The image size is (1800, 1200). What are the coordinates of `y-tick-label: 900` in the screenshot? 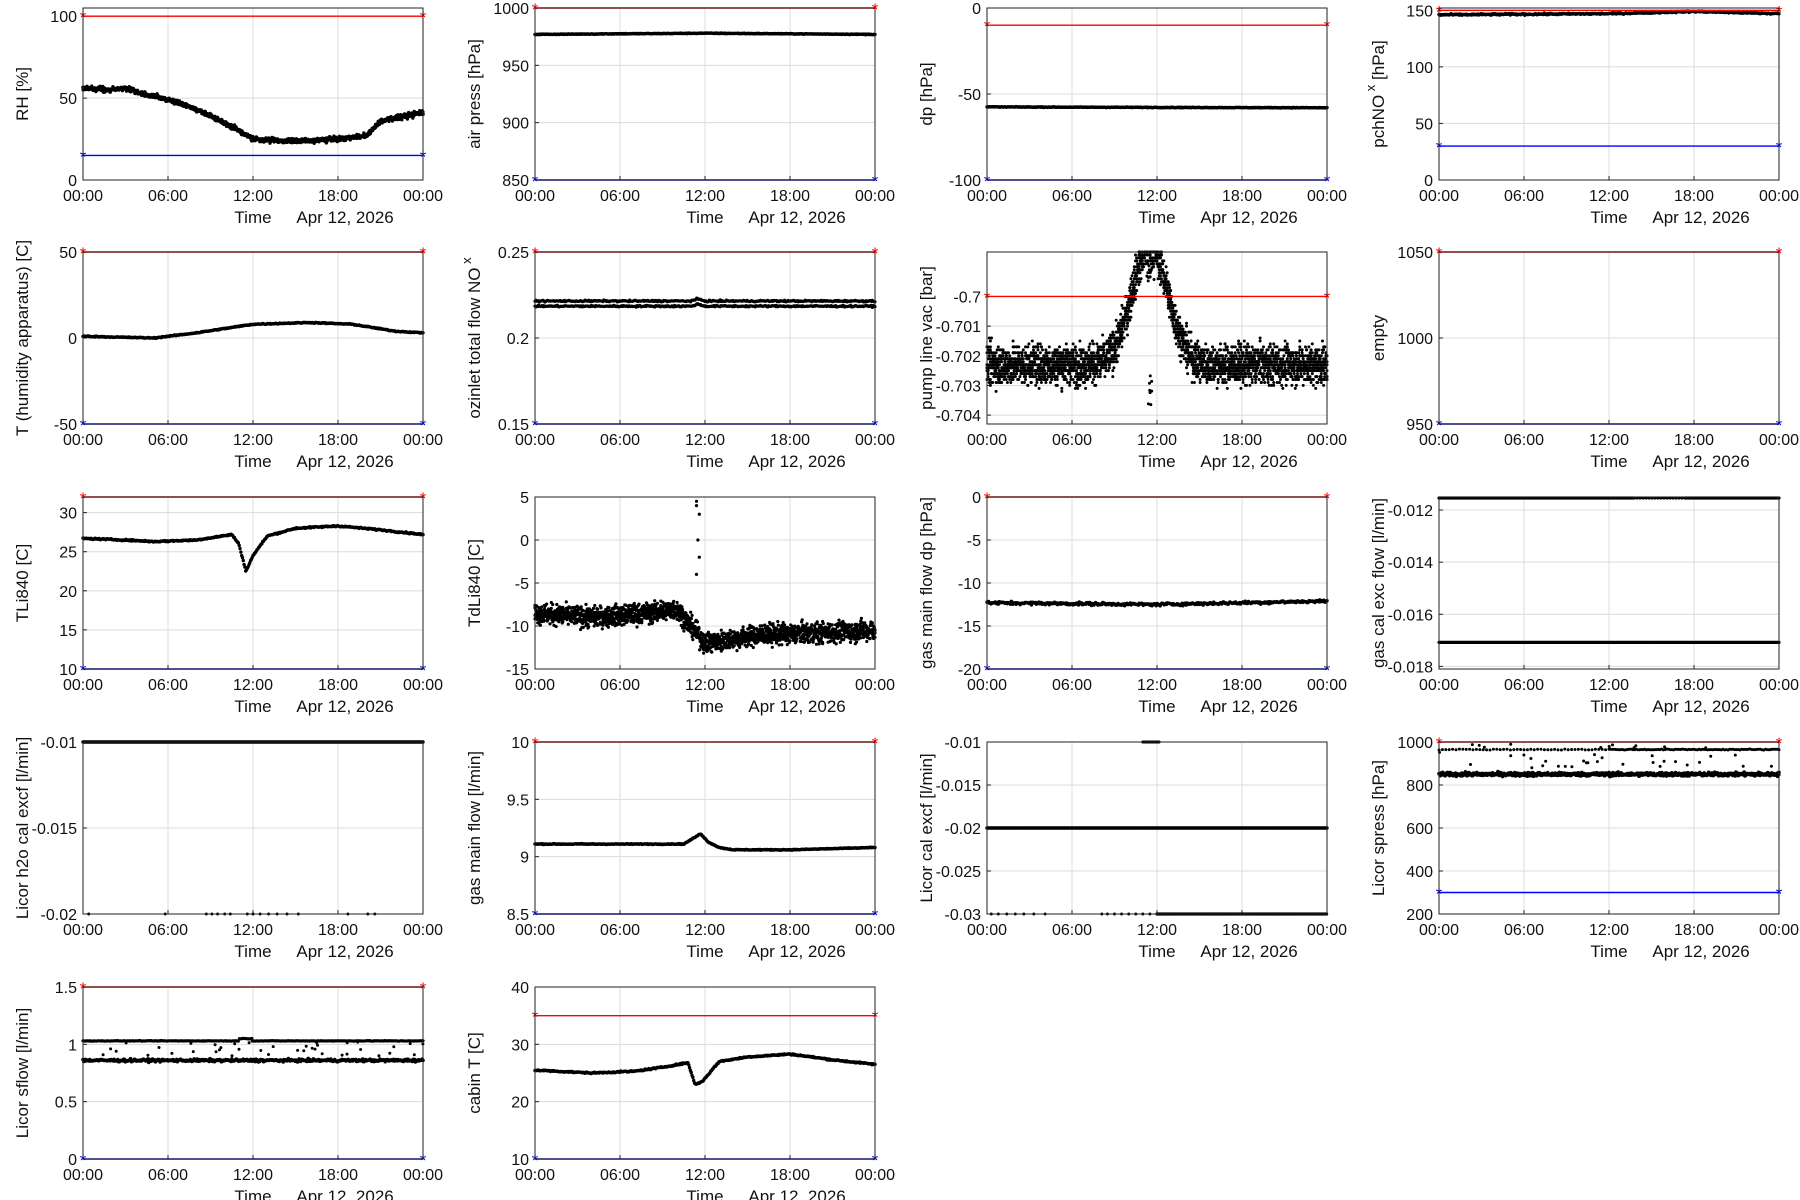 It's located at (515, 124).